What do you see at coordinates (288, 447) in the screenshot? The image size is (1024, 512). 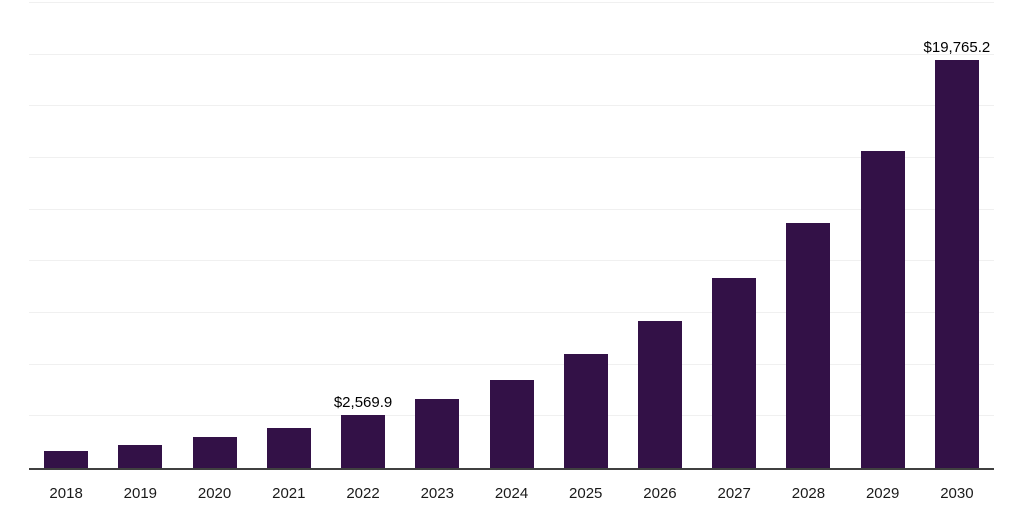 I see `bar-2021` at bounding box center [288, 447].